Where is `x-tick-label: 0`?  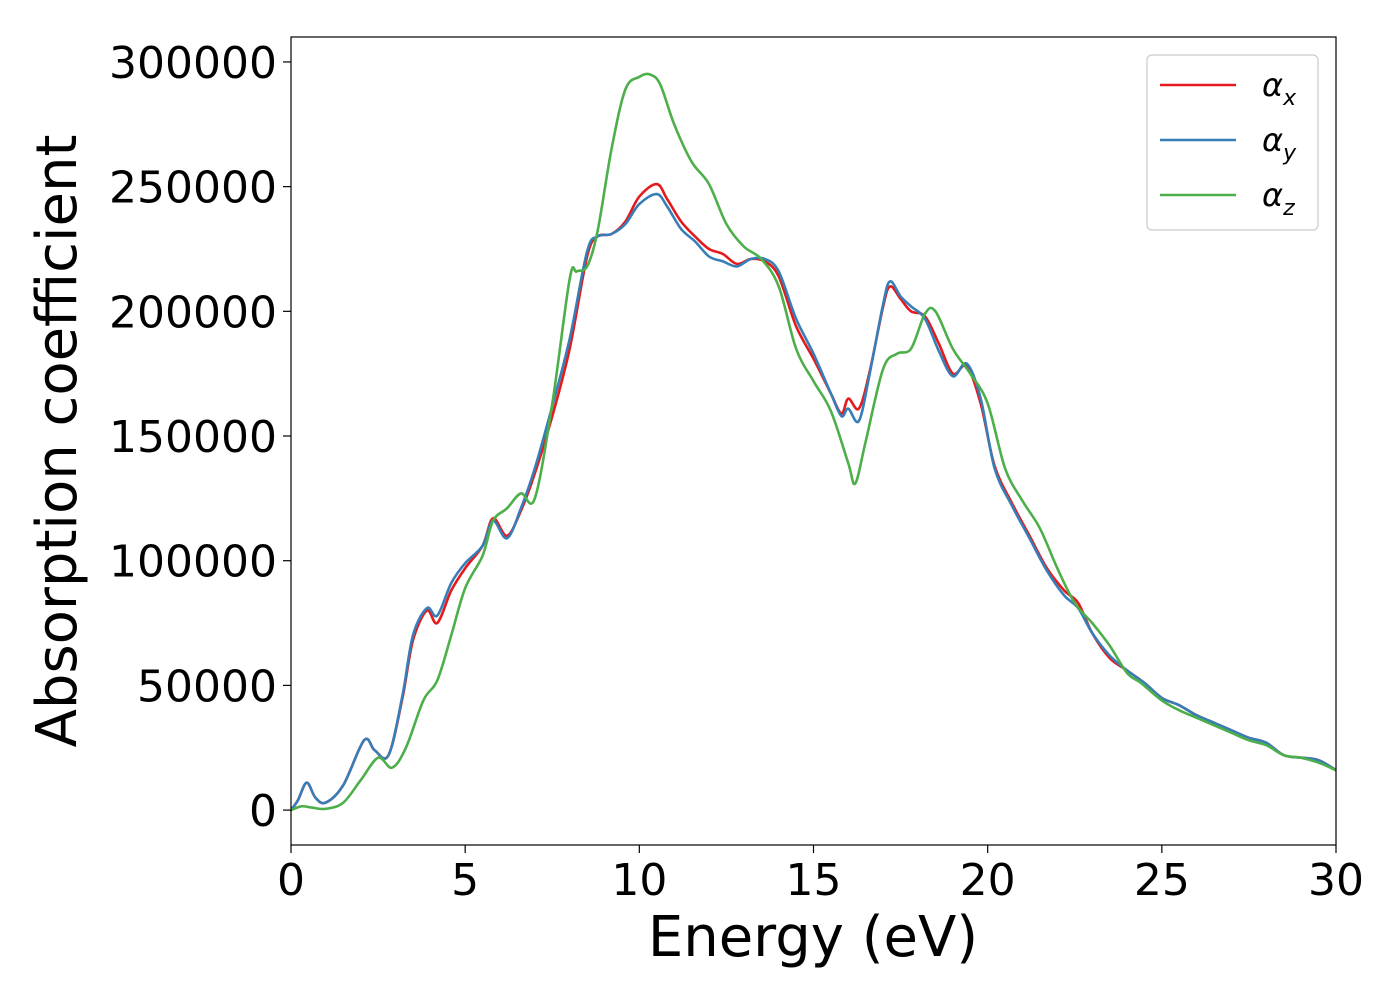
x-tick-label: 0 is located at coordinates (291, 880).